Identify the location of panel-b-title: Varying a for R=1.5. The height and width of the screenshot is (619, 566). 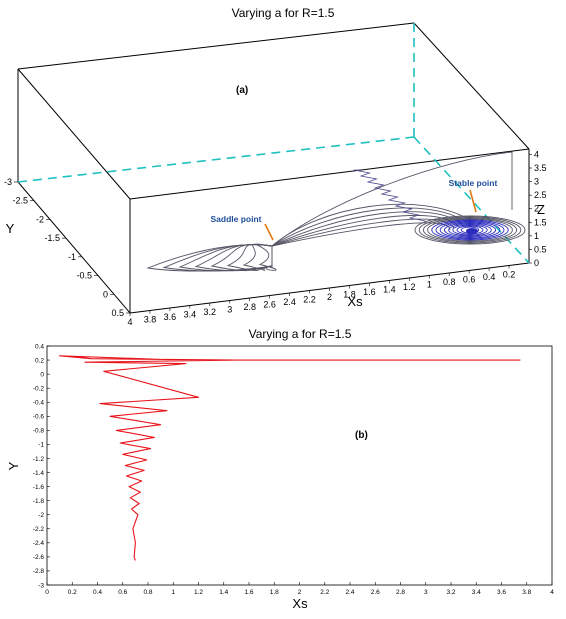
(300, 334).